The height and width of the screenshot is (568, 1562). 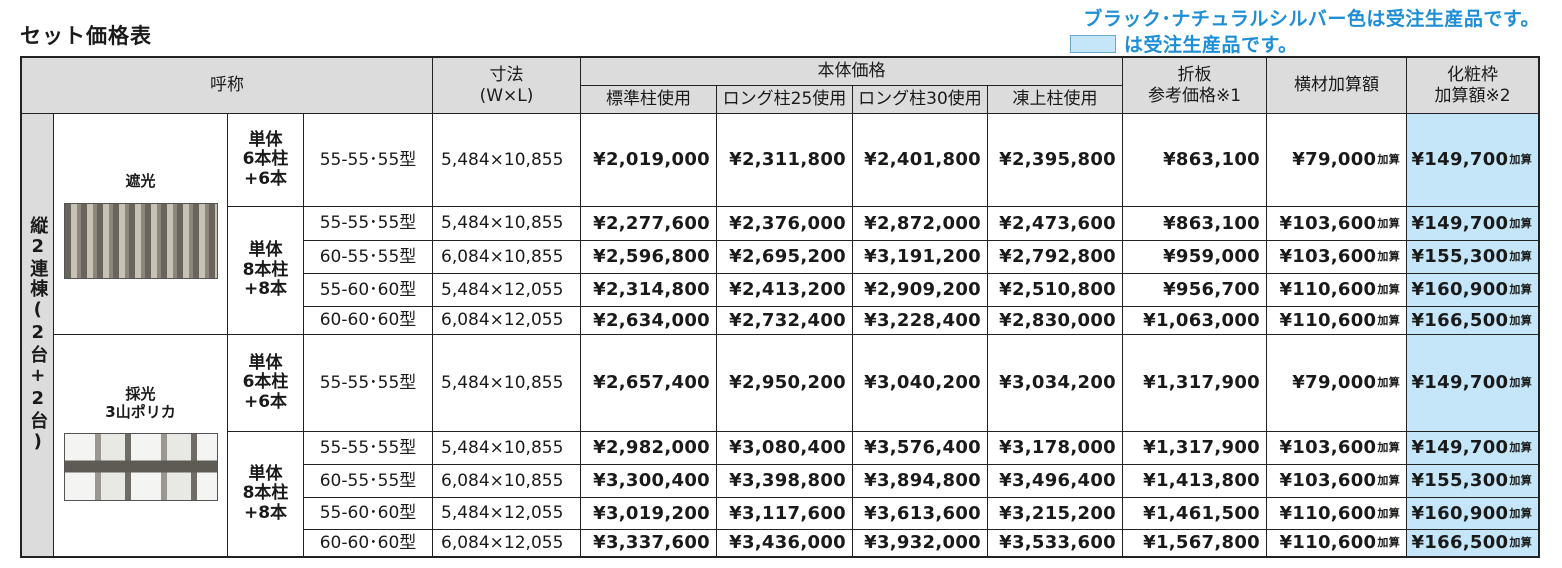 I want to click on cell-price-standard: ¥2,657,400, so click(x=649, y=383).